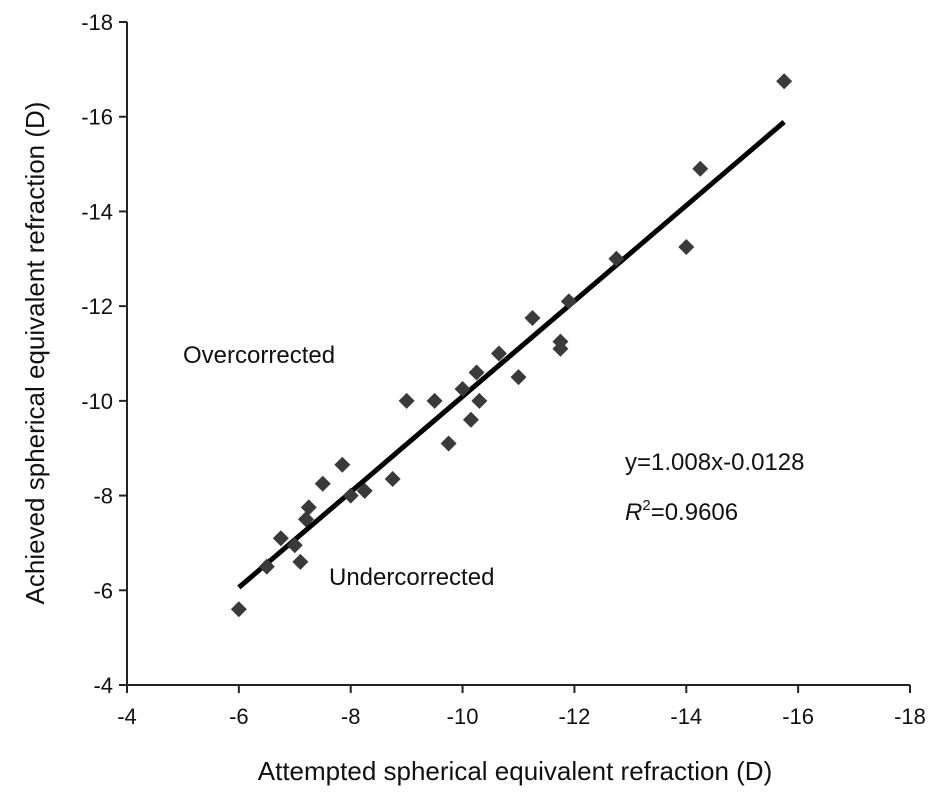  I want to click on r-squared-symbol: R, so click(633, 512).